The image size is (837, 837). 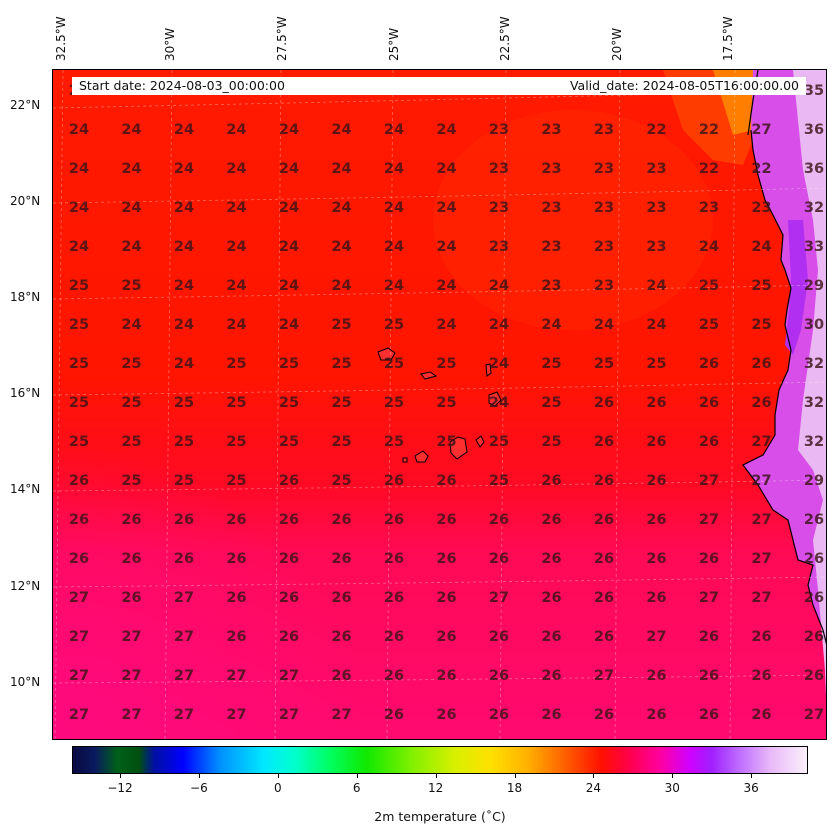 What do you see at coordinates (394, 520) in the screenshot?
I see `grid-value-r11-c6: 26` at bounding box center [394, 520].